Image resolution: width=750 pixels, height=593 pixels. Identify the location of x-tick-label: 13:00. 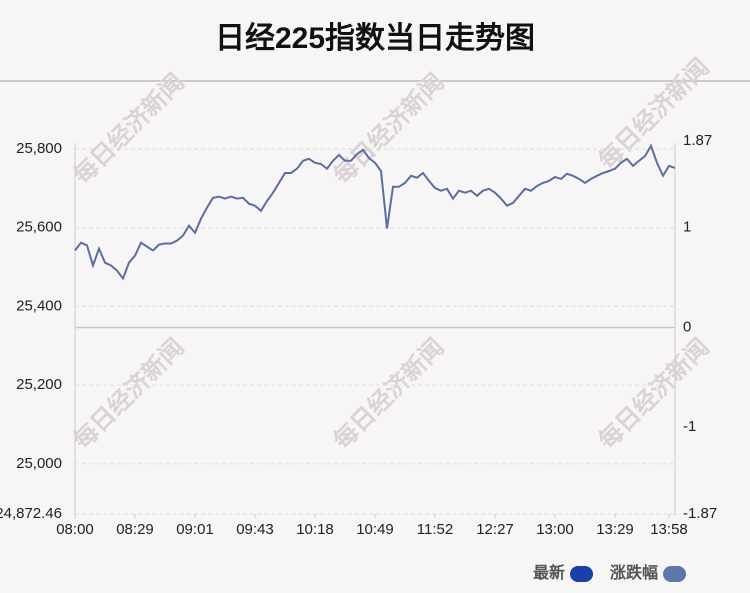
(555, 529).